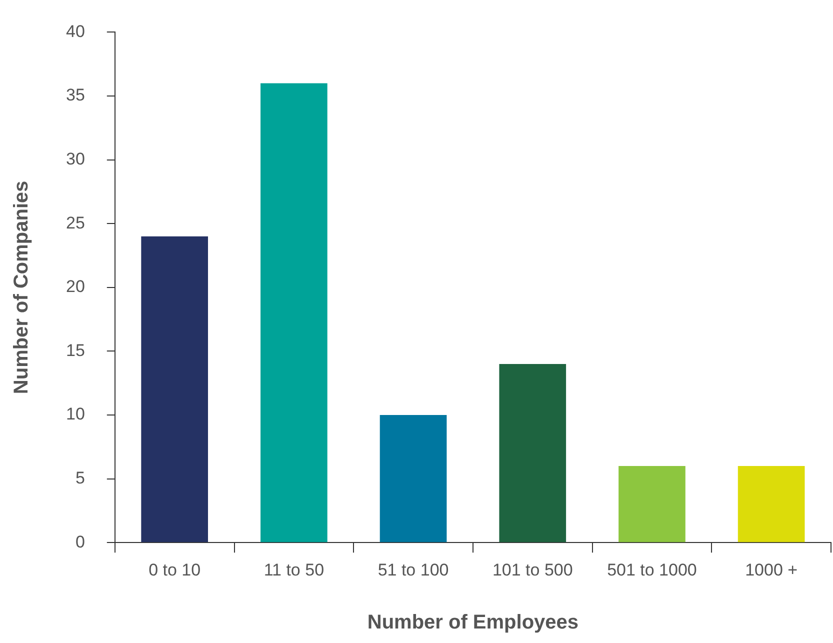  Describe the element at coordinates (652, 570) in the screenshot. I see `x-tick-label: 501 to 1000` at that location.